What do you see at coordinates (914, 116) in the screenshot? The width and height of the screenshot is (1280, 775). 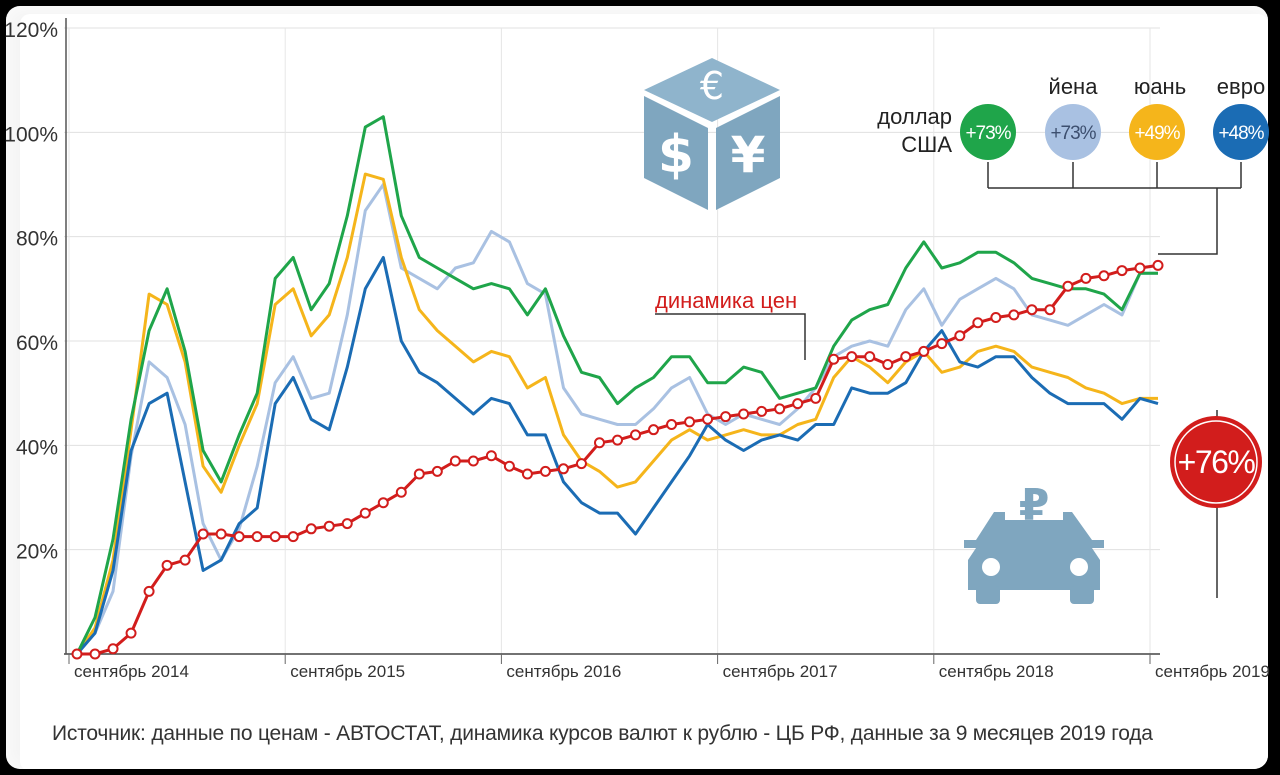 I see `legend-label: доллар` at bounding box center [914, 116].